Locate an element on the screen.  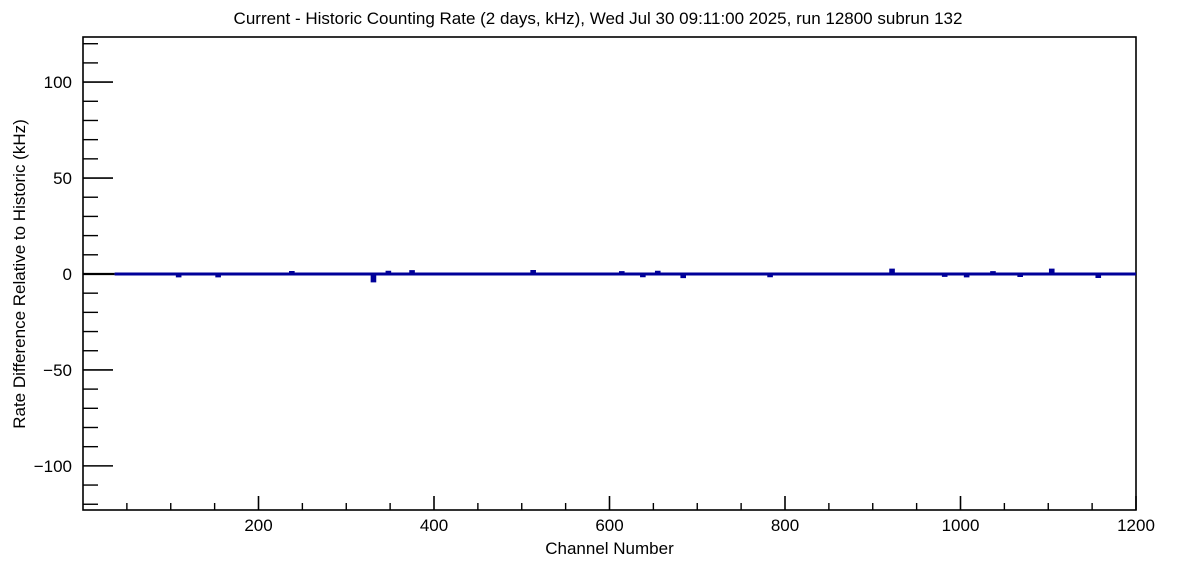
y-tick-label: 50 is located at coordinates (62, 178).